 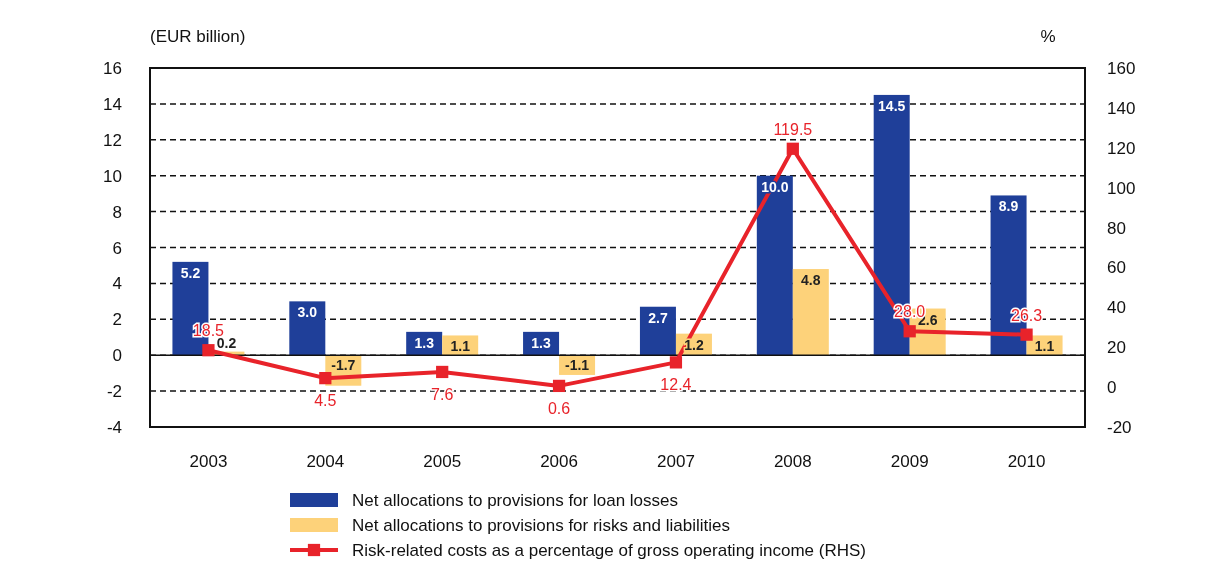 What do you see at coordinates (1121, 188) in the screenshot?
I see `y2-tick-label: 100` at bounding box center [1121, 188].